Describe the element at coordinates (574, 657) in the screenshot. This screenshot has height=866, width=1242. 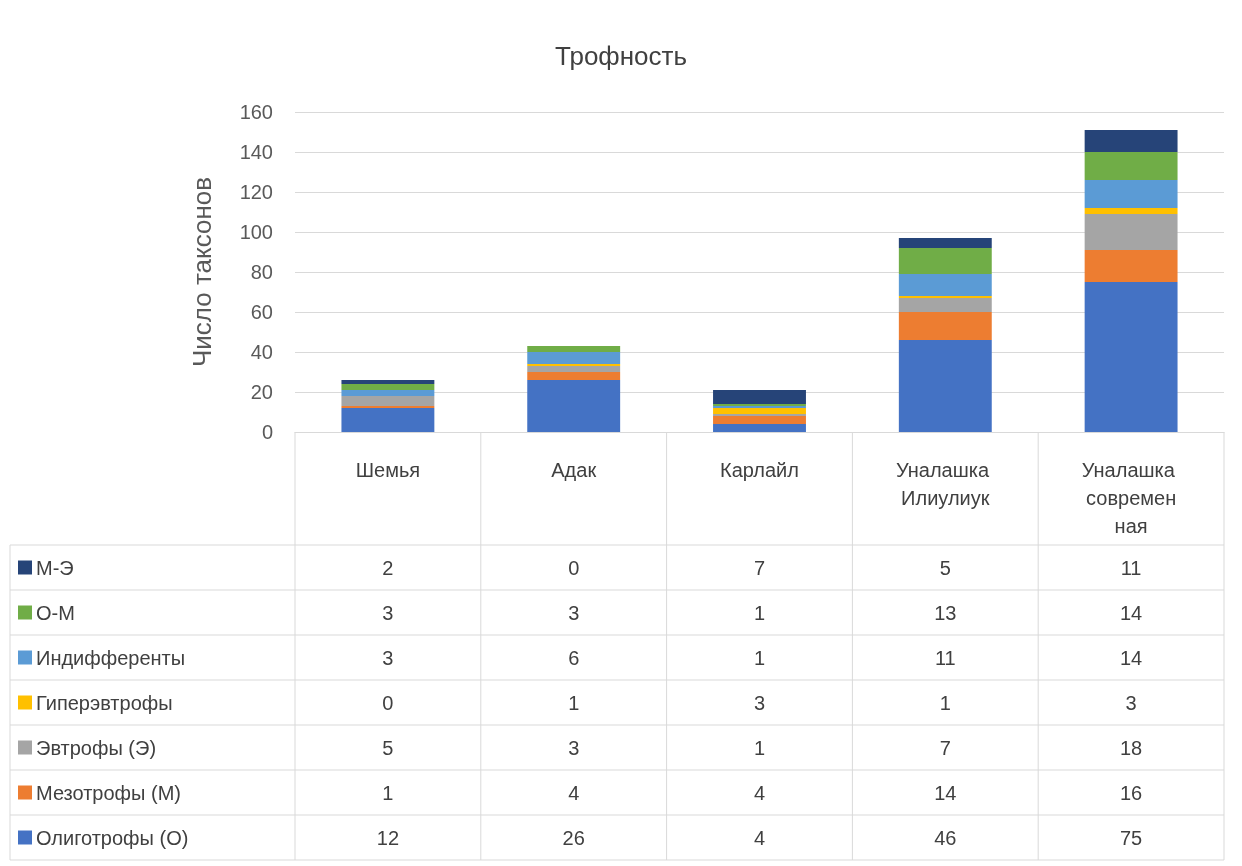
I see `data-label: 6` at that location.